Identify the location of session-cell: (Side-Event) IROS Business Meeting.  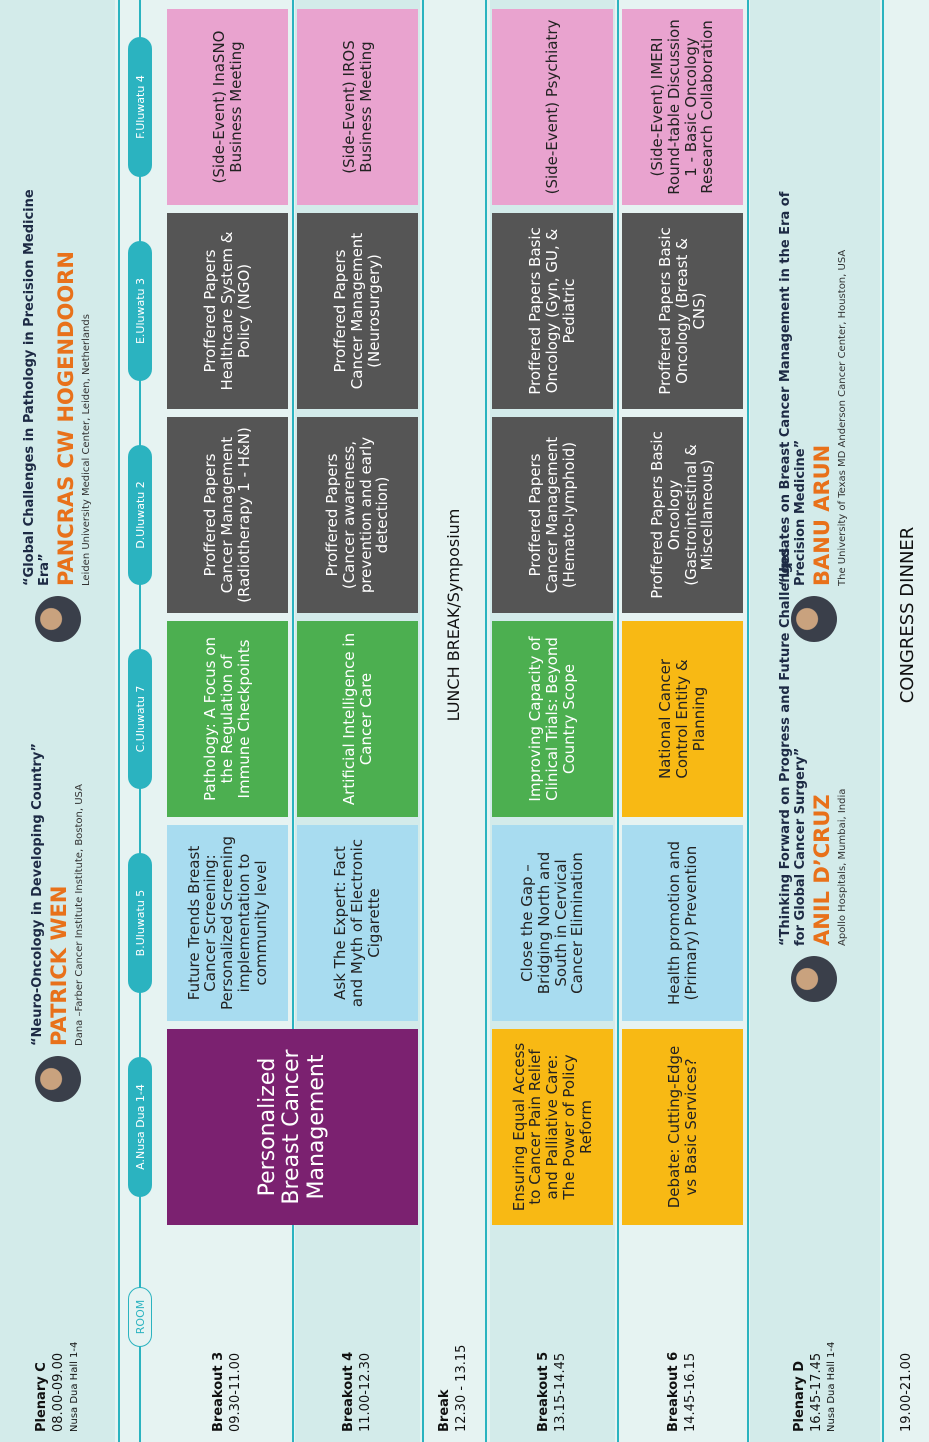
(357, 107).